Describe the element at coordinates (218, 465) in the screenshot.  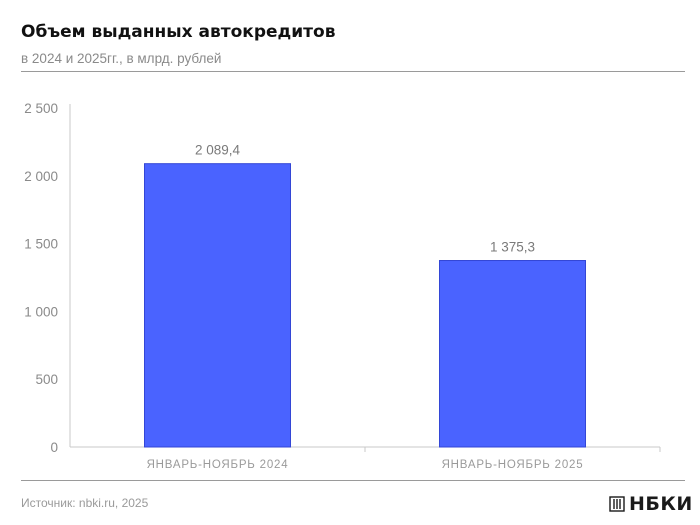
I see `x-category-label: ЯНВАРЬ-НОЯБРЬ 2024` at that location.